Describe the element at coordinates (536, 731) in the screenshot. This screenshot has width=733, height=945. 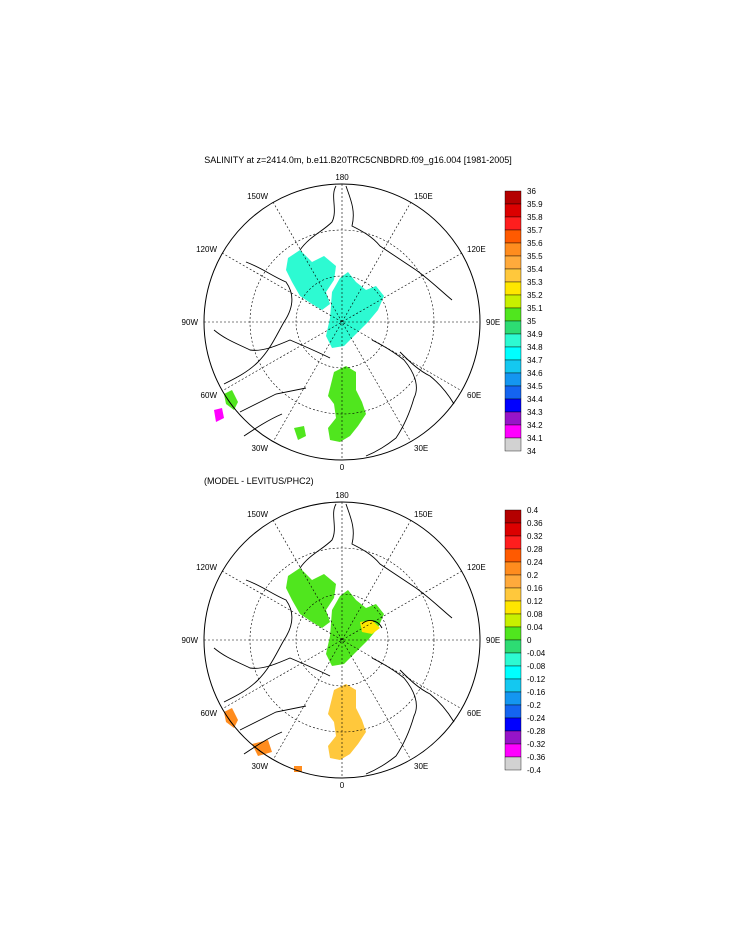
I see `colorbar-label: -0.28` at that location.